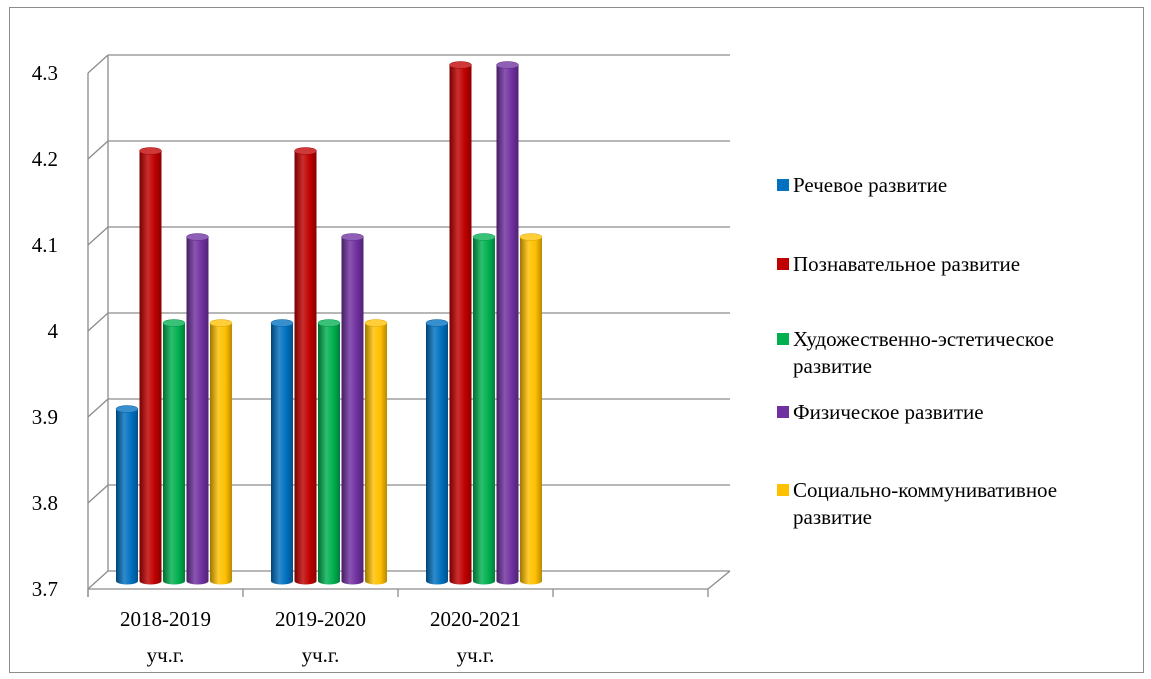 The width and height of the screenshot is (1151, 679). I want to click on y-tick-label: 4, so click(53, 331).